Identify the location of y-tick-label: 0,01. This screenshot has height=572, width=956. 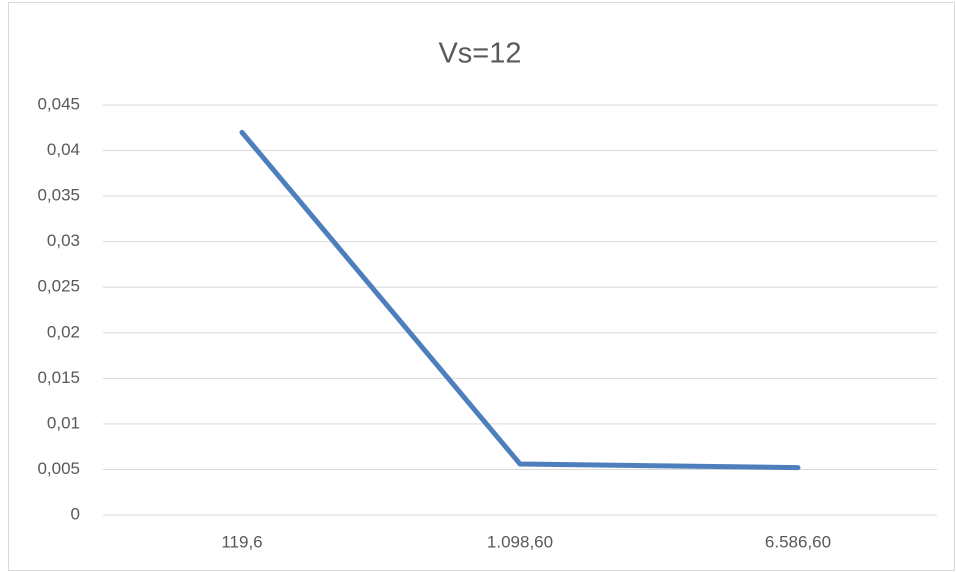
(63, 422).